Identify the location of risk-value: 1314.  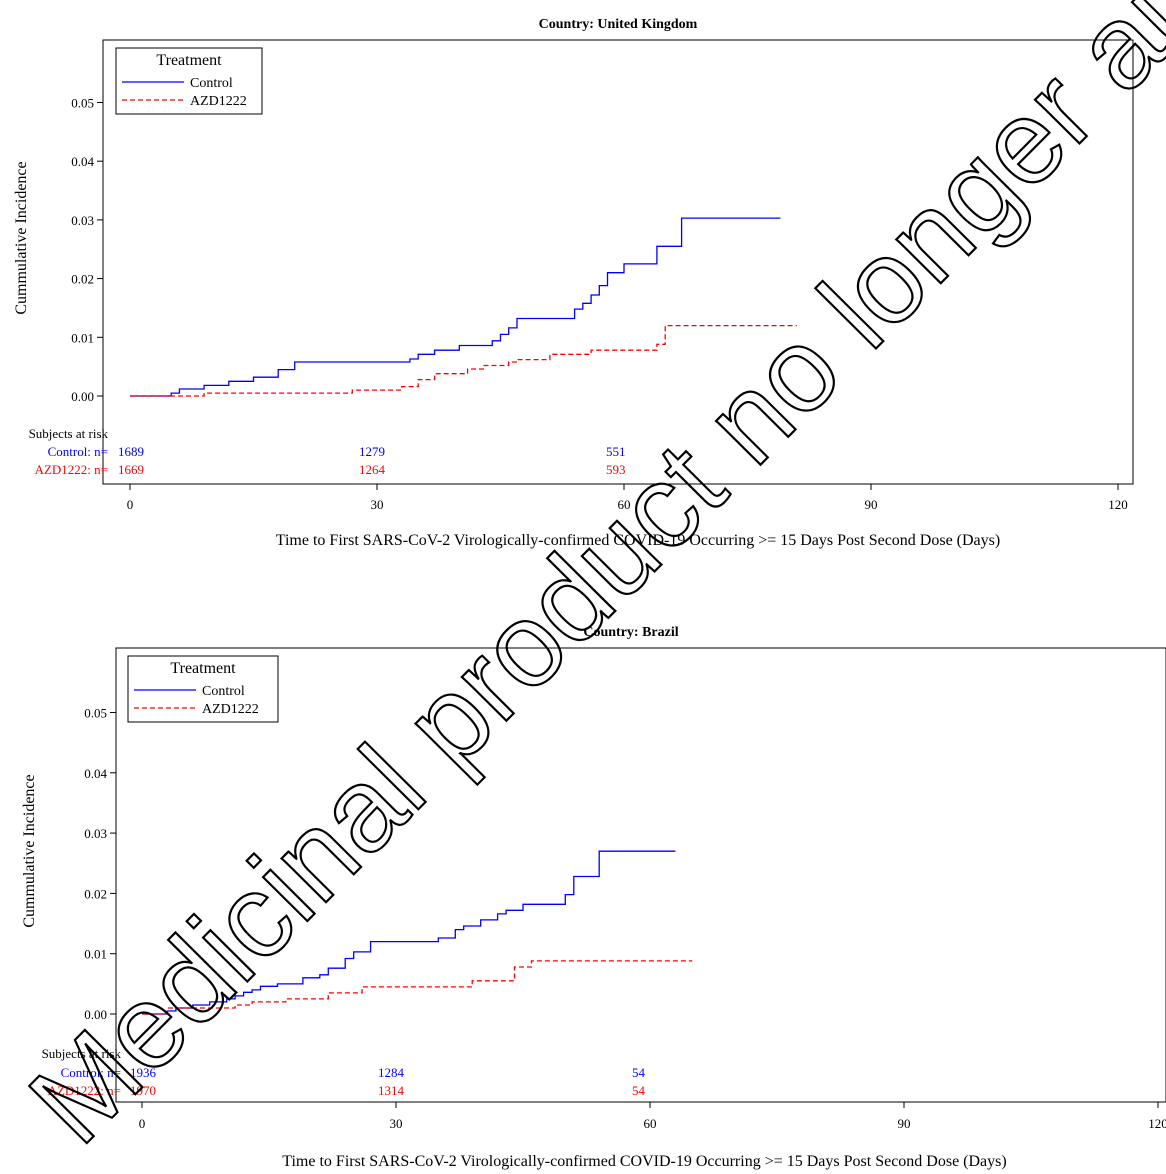
(391, 1090).